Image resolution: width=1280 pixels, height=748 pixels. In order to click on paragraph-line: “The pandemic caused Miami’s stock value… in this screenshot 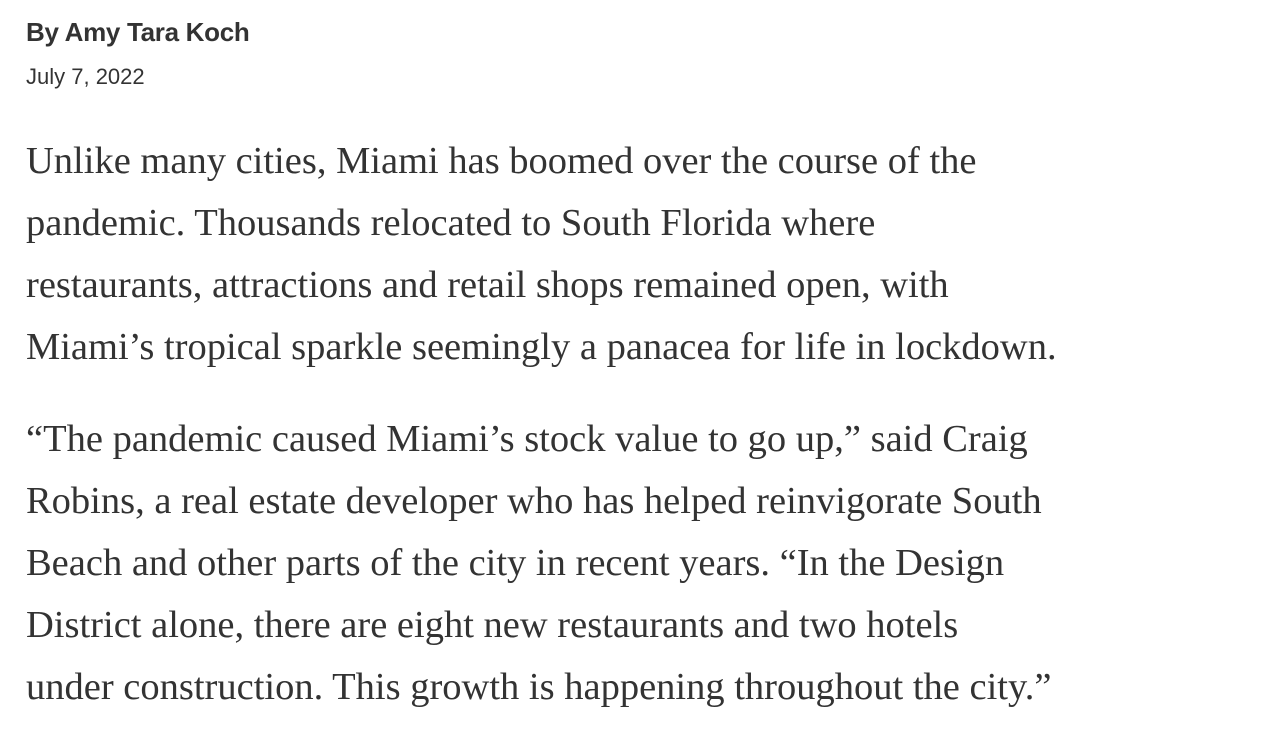, I will do `click(527, 439)`.